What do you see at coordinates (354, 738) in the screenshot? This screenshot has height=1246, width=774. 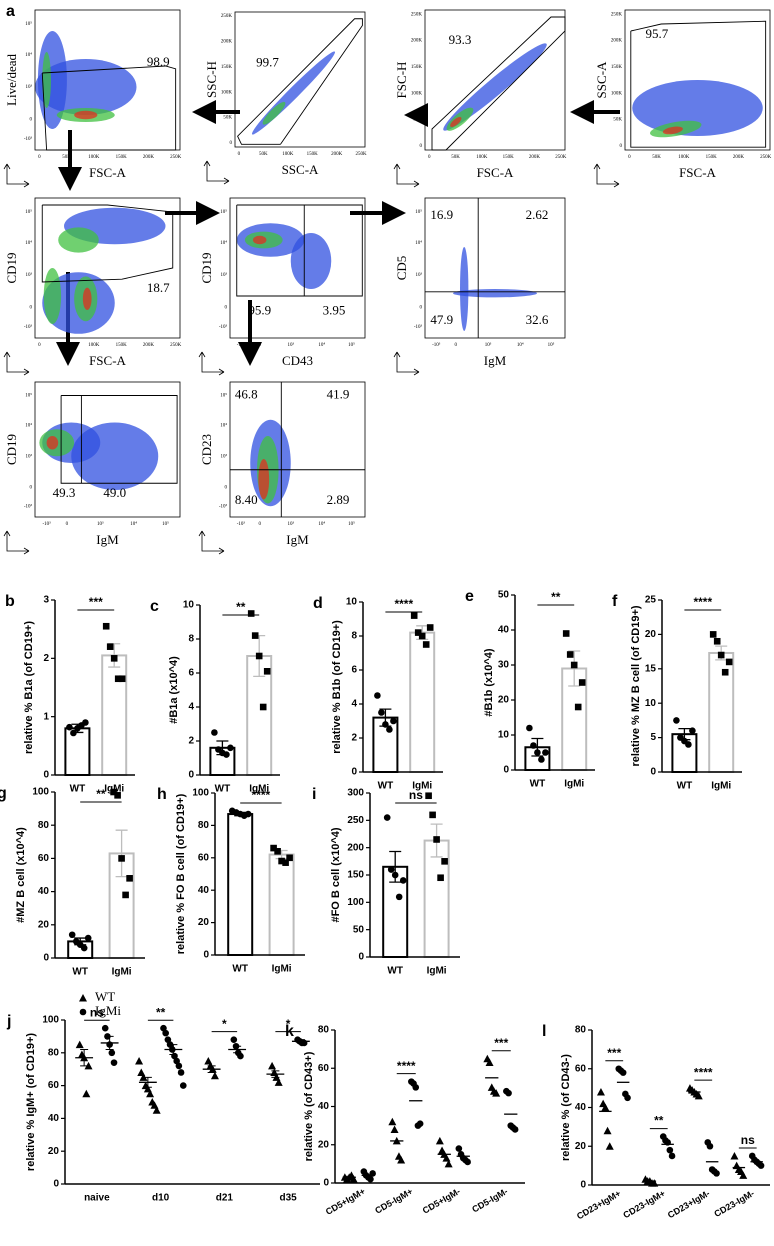 I see `y-tick-label: 2` at bounding box center [354, 738].